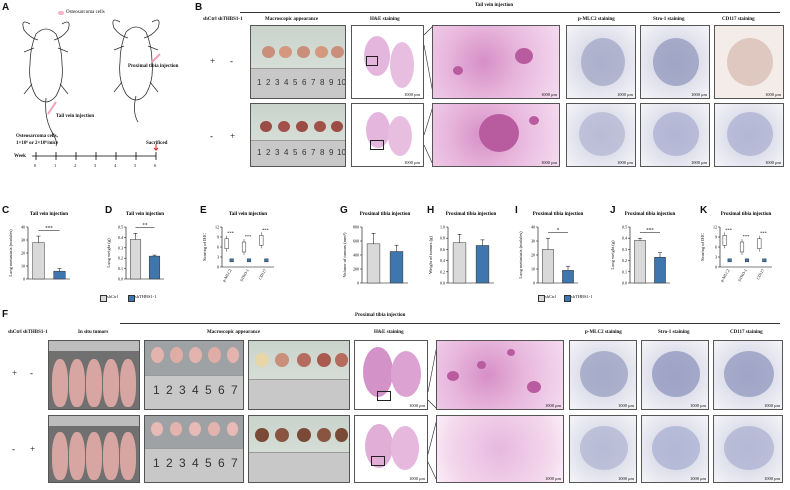  I want to click on panel-label-i: I, so click(516, 210).